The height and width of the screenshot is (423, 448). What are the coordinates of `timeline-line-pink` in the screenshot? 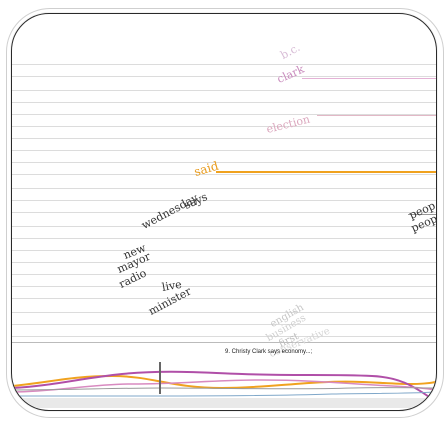 It's located at (224, 386).